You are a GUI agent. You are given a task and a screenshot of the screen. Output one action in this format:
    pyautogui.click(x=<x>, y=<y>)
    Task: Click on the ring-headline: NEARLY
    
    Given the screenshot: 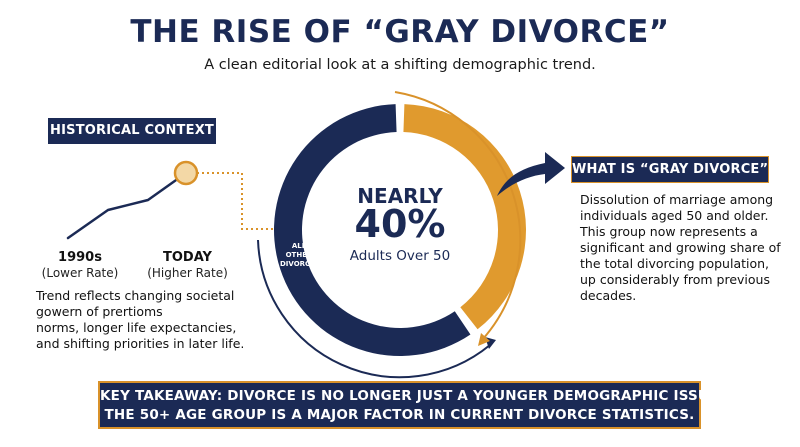 What is the action you would take?
    pyautogui.click(x=400, y=196)
    